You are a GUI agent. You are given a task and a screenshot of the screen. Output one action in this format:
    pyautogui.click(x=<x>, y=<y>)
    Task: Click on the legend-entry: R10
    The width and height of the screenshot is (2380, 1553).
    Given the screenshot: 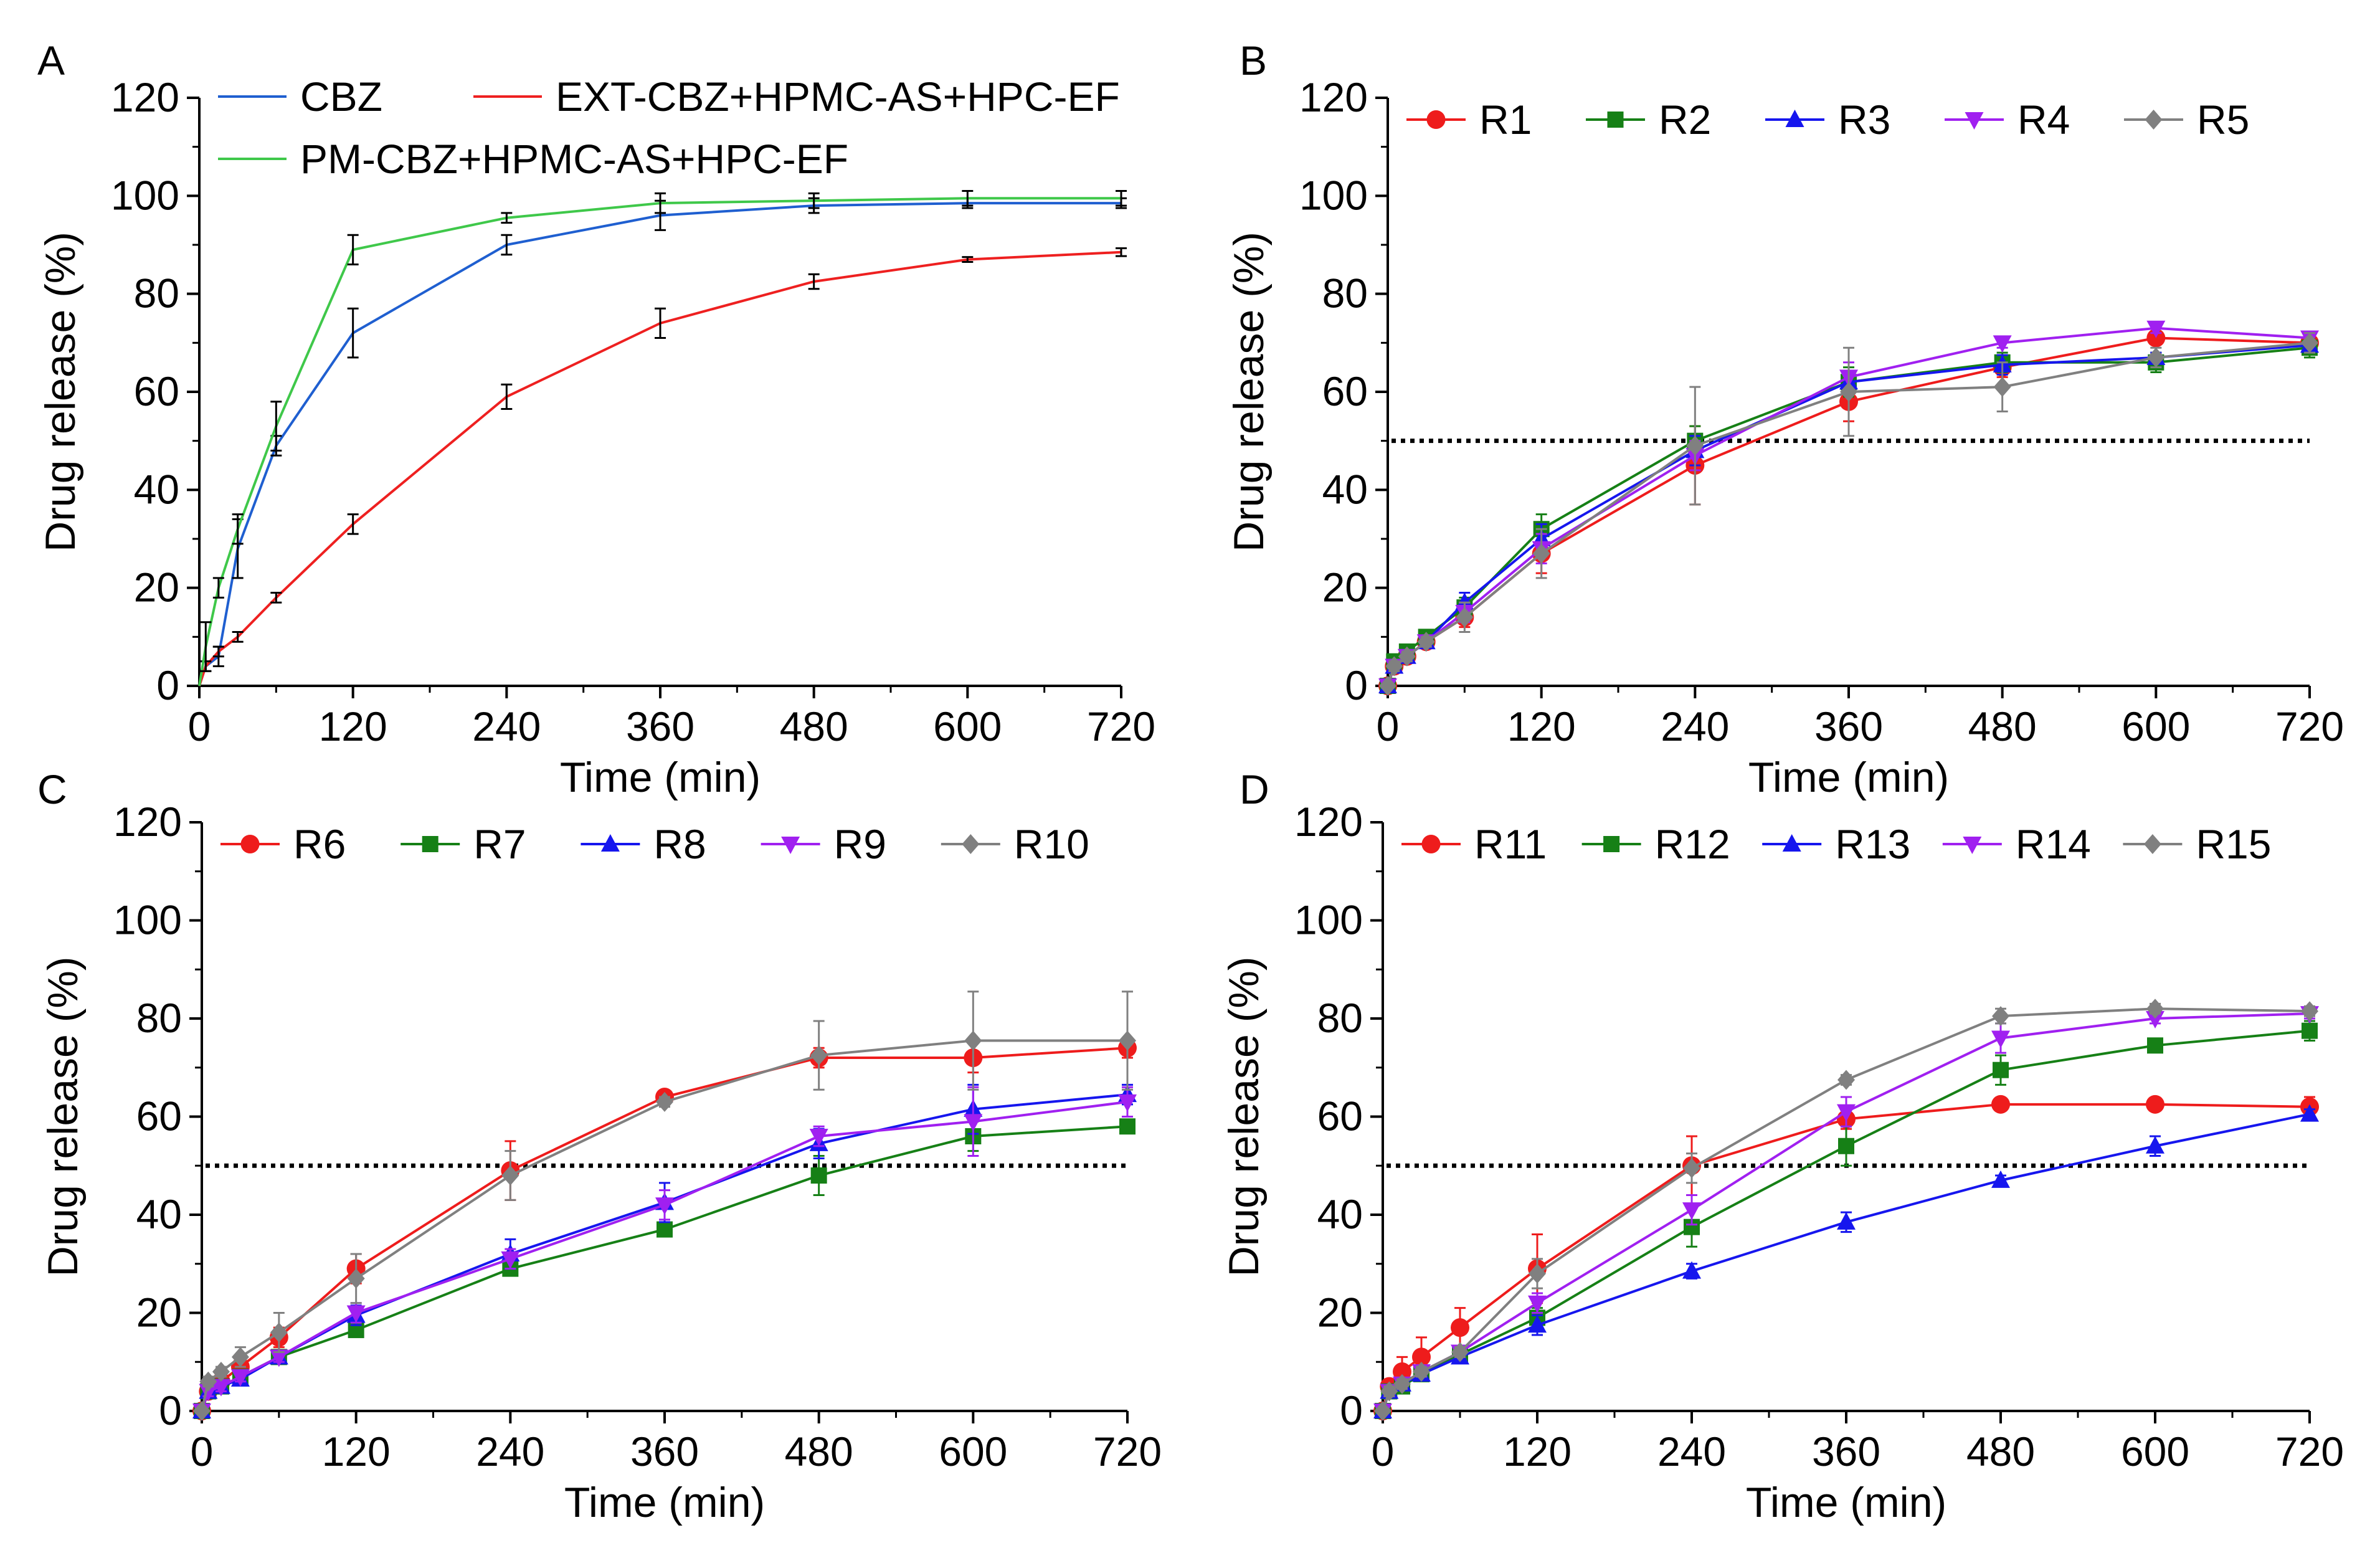 What is the action you would take?
    pyautogui.click(x=1015, y=844)
    